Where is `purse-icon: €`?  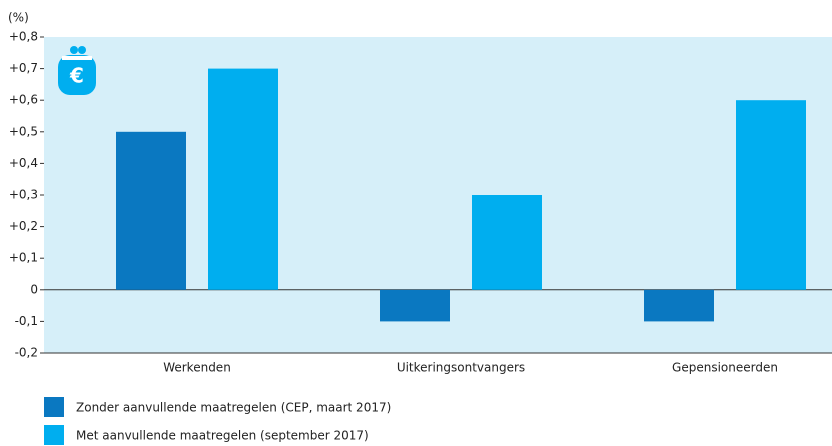 purse-icon: € is located at coordinates (77, 70).